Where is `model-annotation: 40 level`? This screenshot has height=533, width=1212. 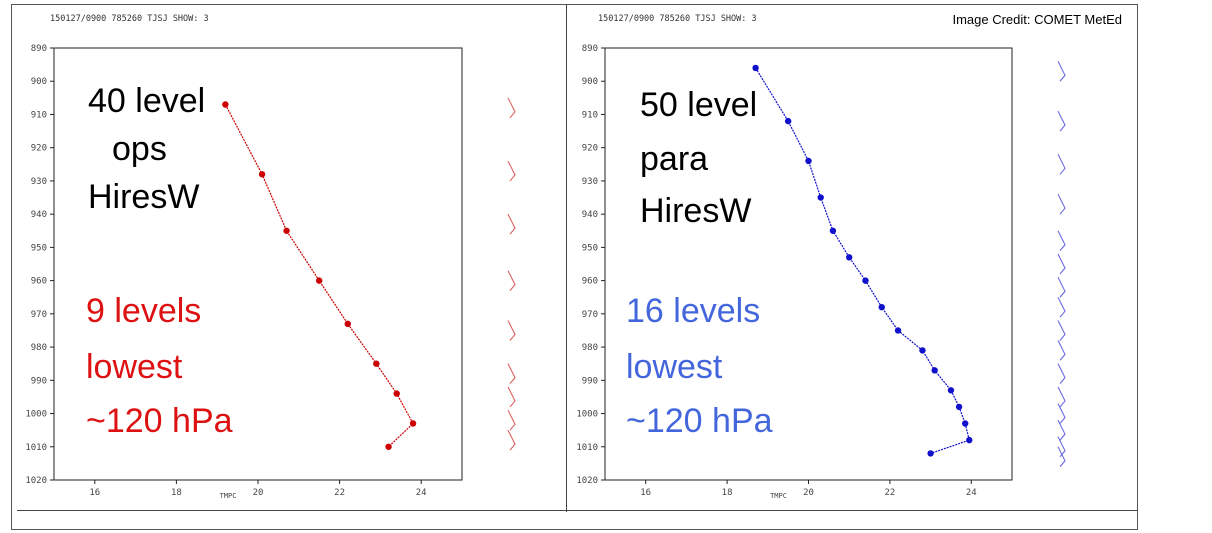 model-annotation: 40 level is located at coordinates (146, 101).